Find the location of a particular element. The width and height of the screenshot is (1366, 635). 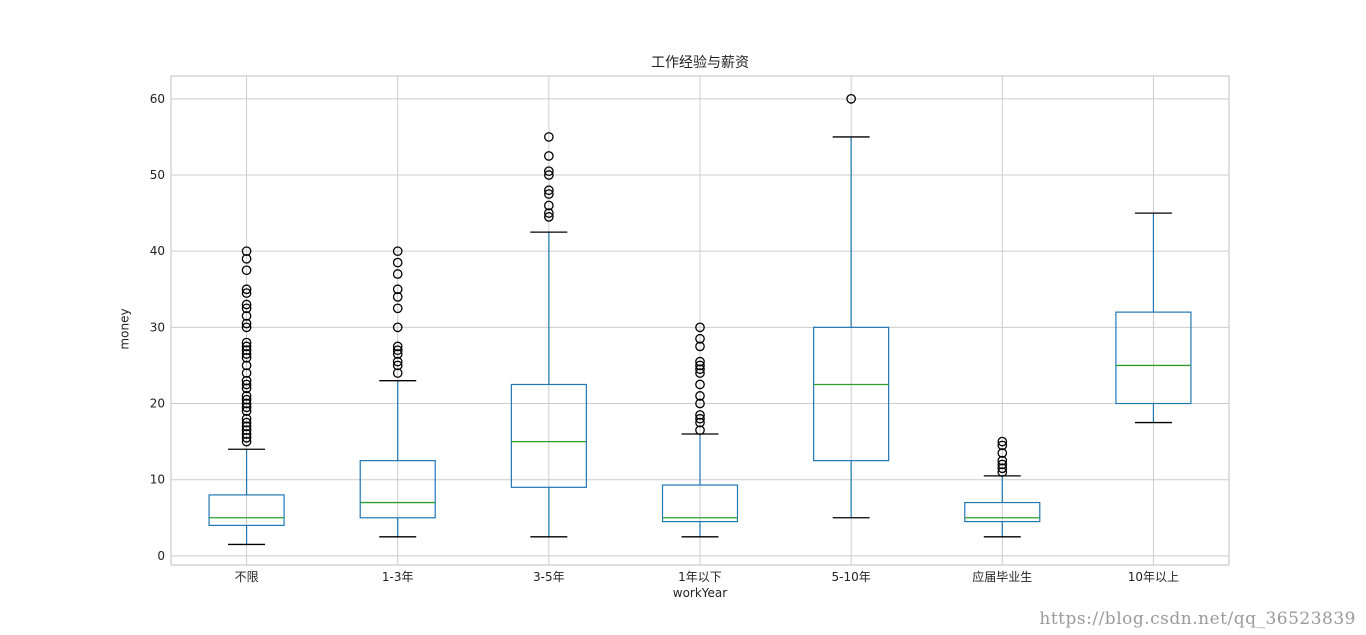

y-tick-label: 10 is located at coordinates (157, 480).